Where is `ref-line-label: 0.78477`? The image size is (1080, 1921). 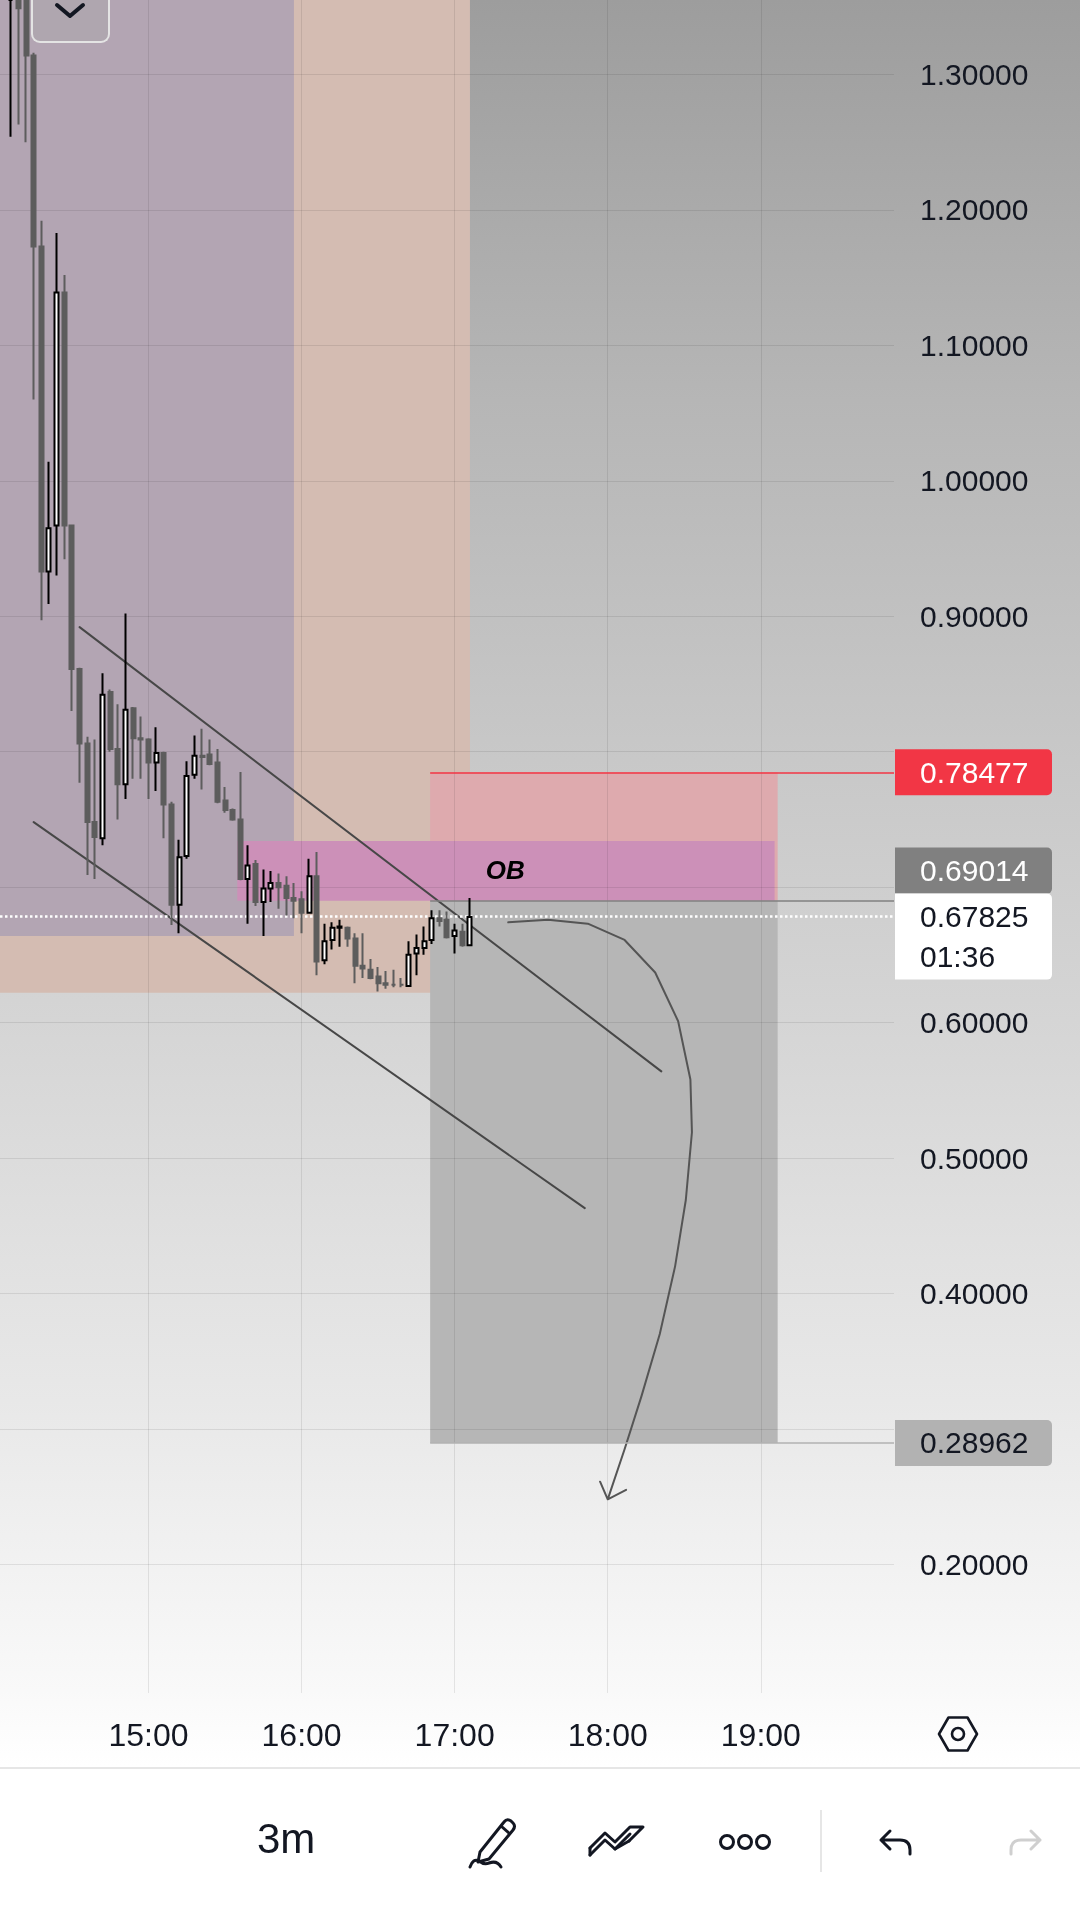
ref-line-label: 0.78477 is located at coordinates (974, 772).